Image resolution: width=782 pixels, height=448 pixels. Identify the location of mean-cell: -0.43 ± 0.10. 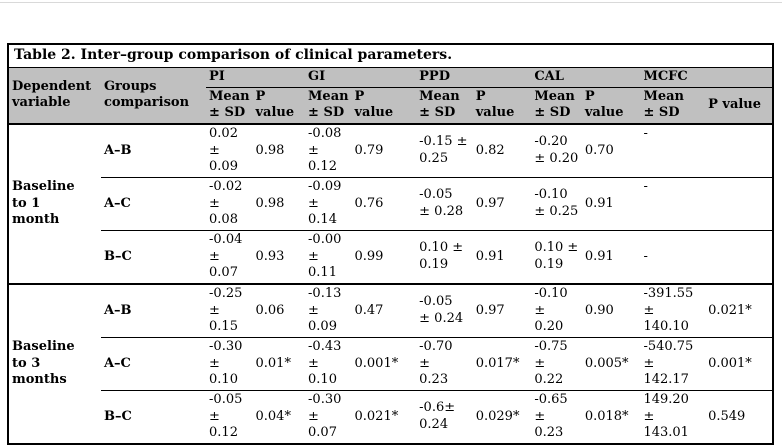
(328, 363).